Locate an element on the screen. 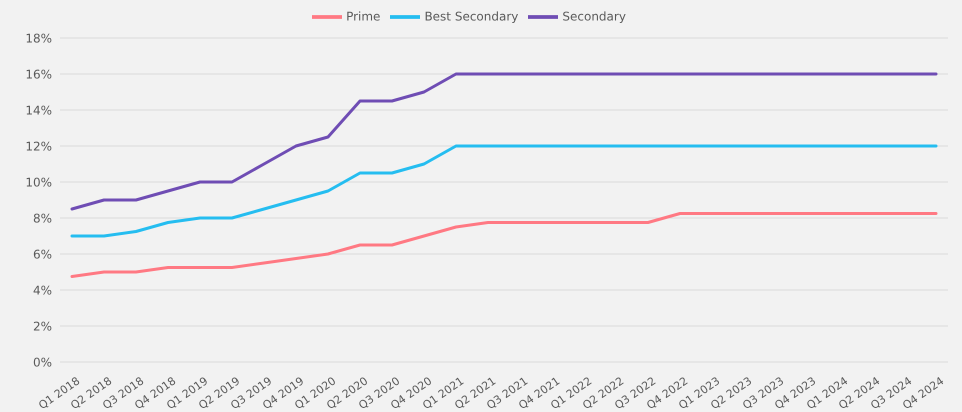 The height and width of the screenshot is (412, 962). y-tick-label: 16% is located at coordinates (38, 74).